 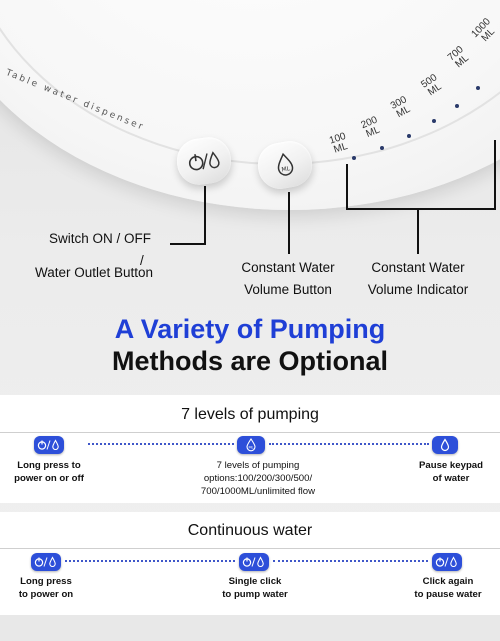 I want to click on constant-volume-physical-button: ML, so click(x=285, y=165).